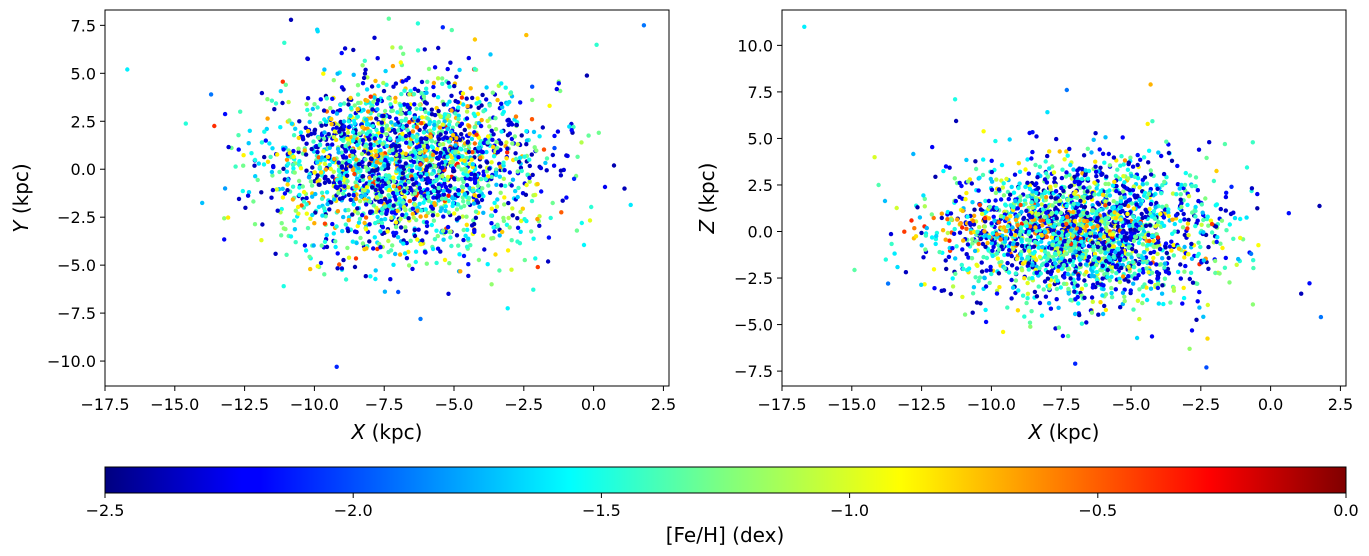  I want to click on colorbar-tick-label: −1.5, so click(601, 510).